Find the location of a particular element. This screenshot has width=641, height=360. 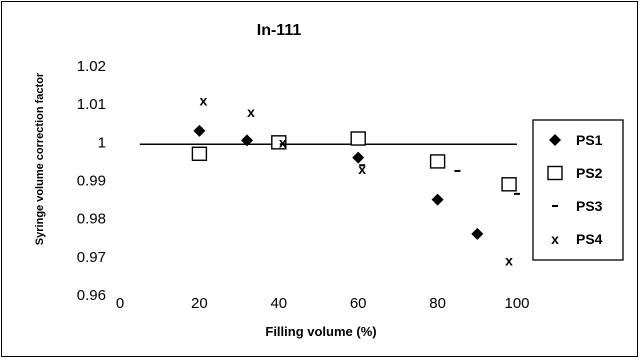

x-tick-label: 0 is located at coordinates (120, 303).